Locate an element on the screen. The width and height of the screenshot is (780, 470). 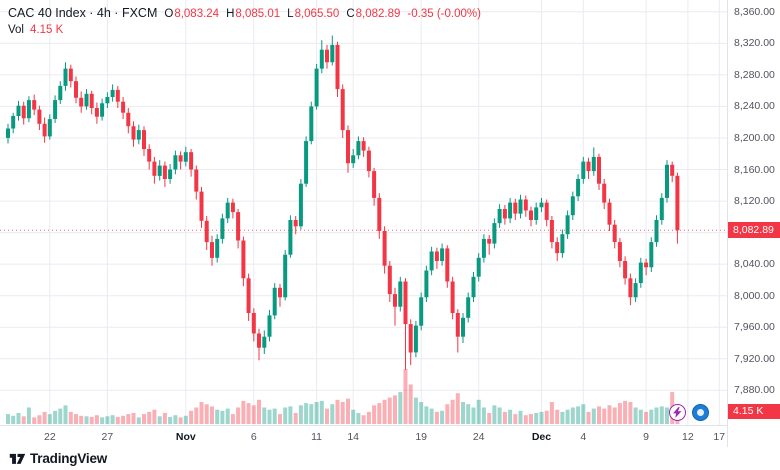
instant-trading-button is located at coordinates (677, 412).